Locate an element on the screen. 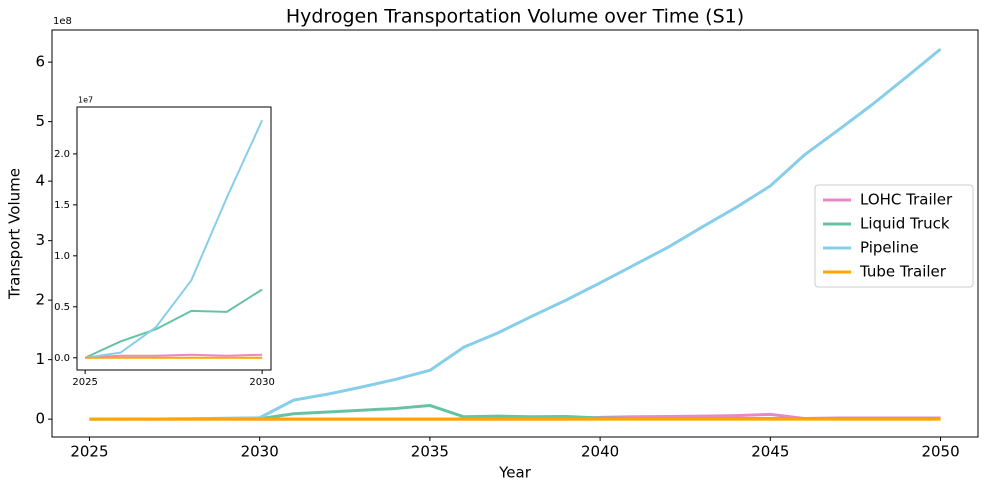 This screenshot has height=491, width=989. x-tick-label: 2035 is located at coordinates (430, 452).